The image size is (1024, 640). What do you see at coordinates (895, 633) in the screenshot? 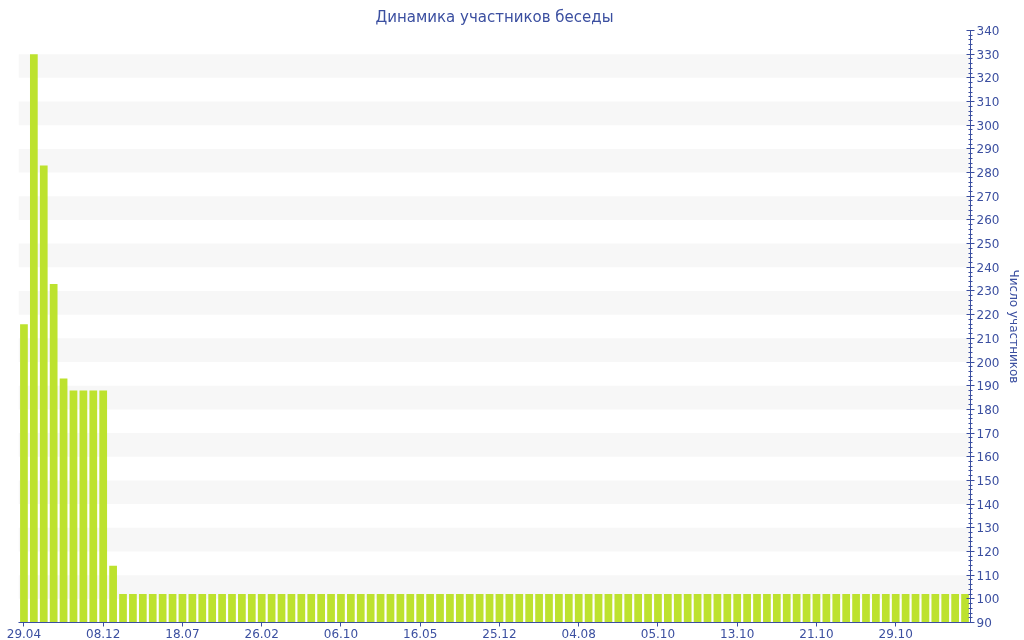
I see `x-tick-label: 29.10` at bounding box center [895, 633].